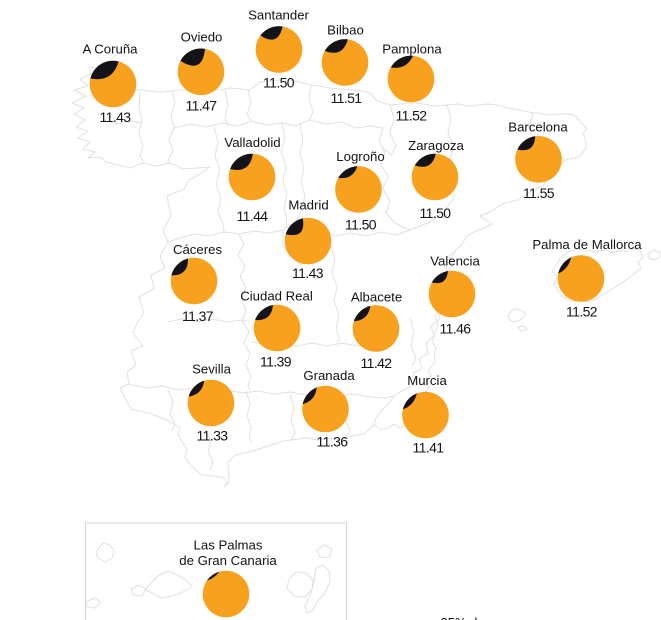  Describe the element at coordinates (228, 545) in the screenshot. I see `svg-text: Las Palmas` at that location.